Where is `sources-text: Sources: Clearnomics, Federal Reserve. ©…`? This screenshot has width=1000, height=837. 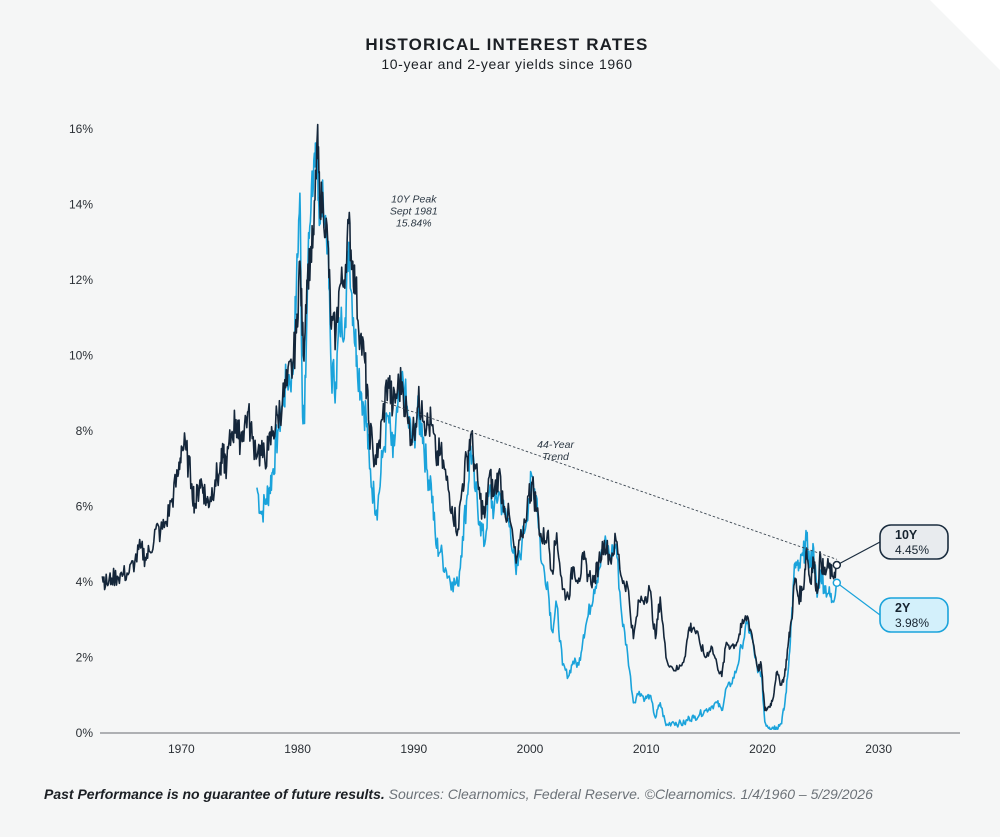
sources-text: Sources: Clearnomics, Federal Reserve. ©… is located at coordinates (630, 794).